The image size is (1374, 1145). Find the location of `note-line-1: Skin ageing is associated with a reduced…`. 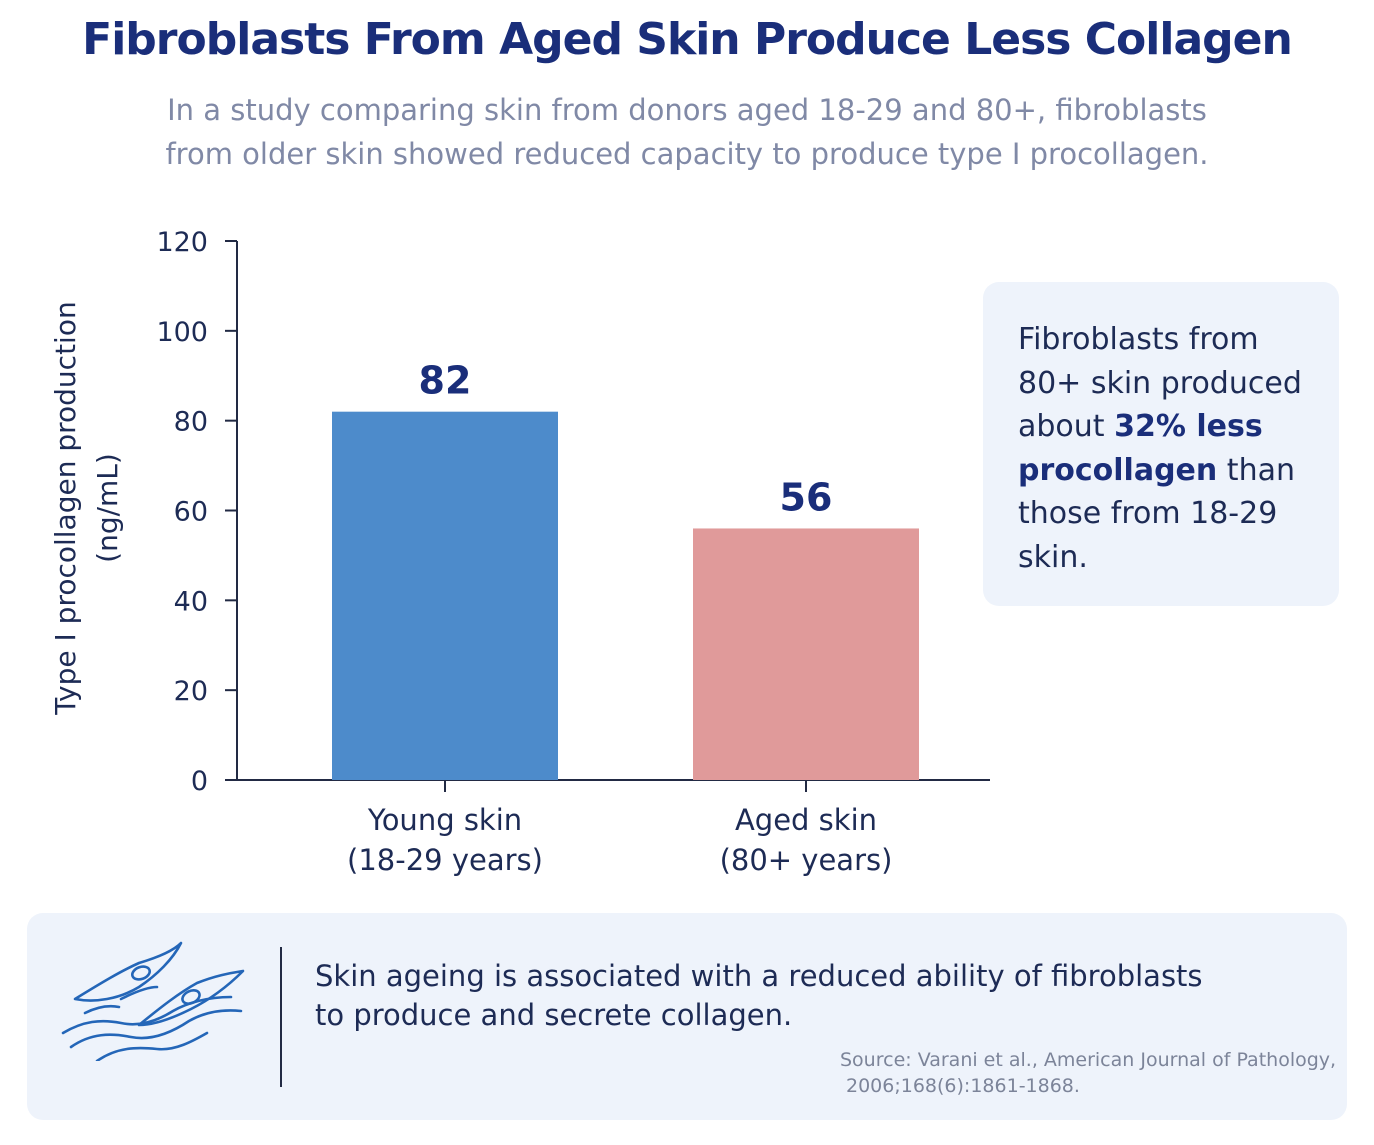

note-line-1: Skin ageing is associated with a reduced… is located at coordinates (759, 976).